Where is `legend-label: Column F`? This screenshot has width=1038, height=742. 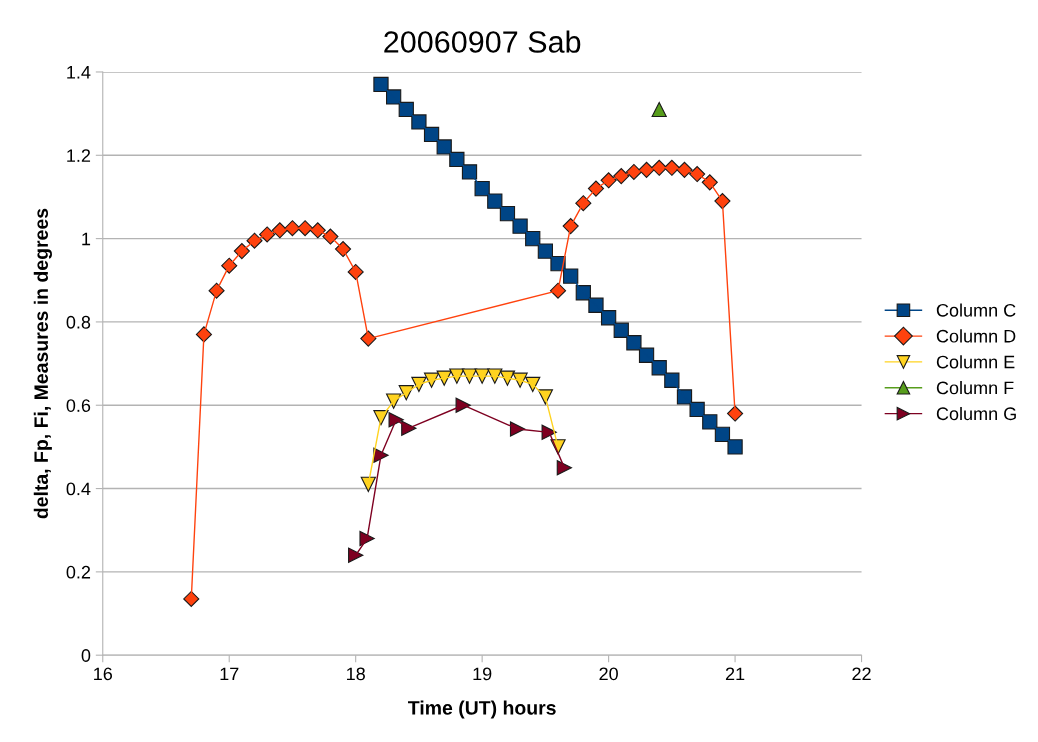
legend-label: Column F is located at coordinates (975, 388).